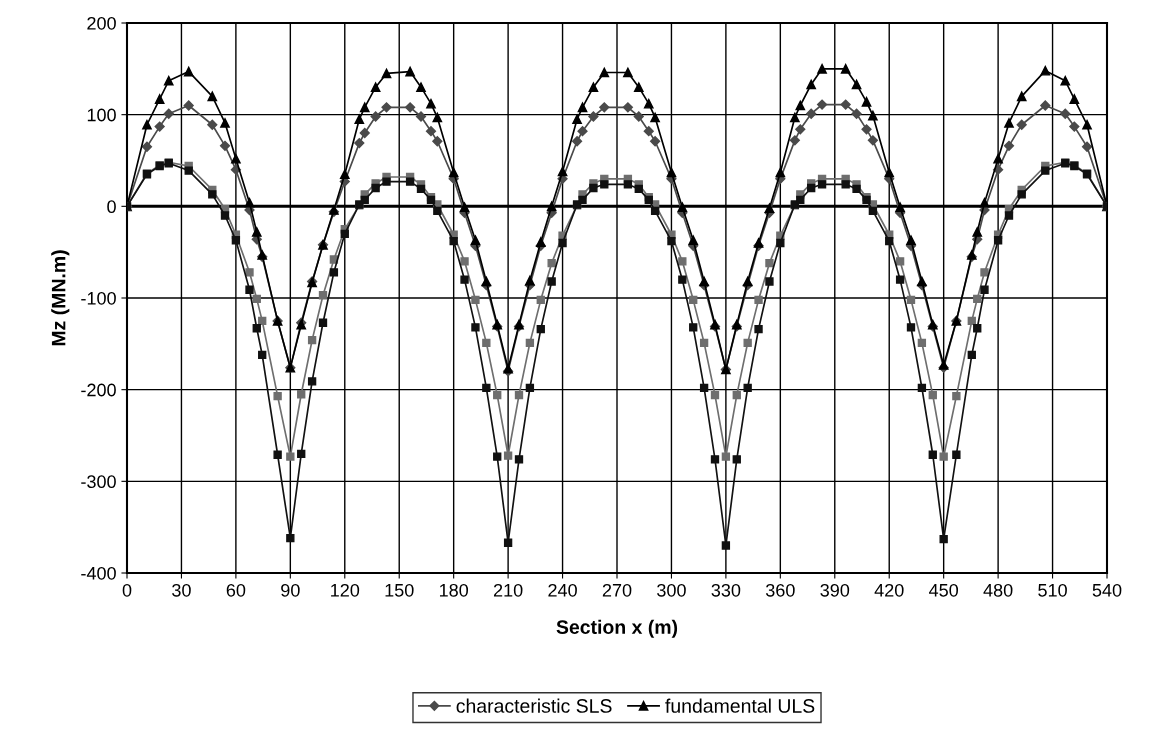  Describe the element at coordinates (835, 590) in the screenshot. I see `x-tick-label: 390` at that location.